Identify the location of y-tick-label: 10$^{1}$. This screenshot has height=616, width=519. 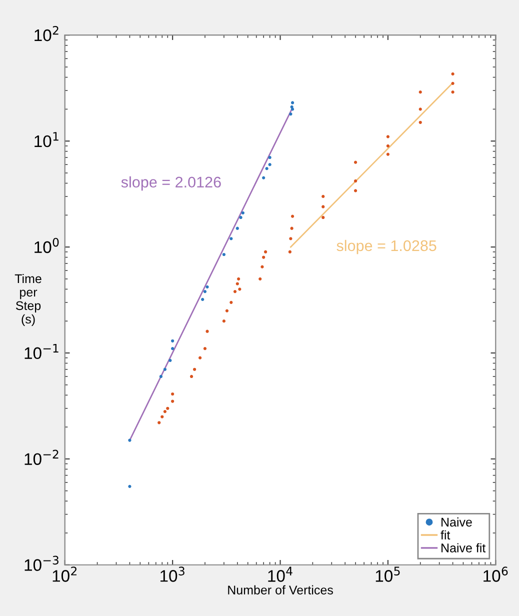
(46, 140).